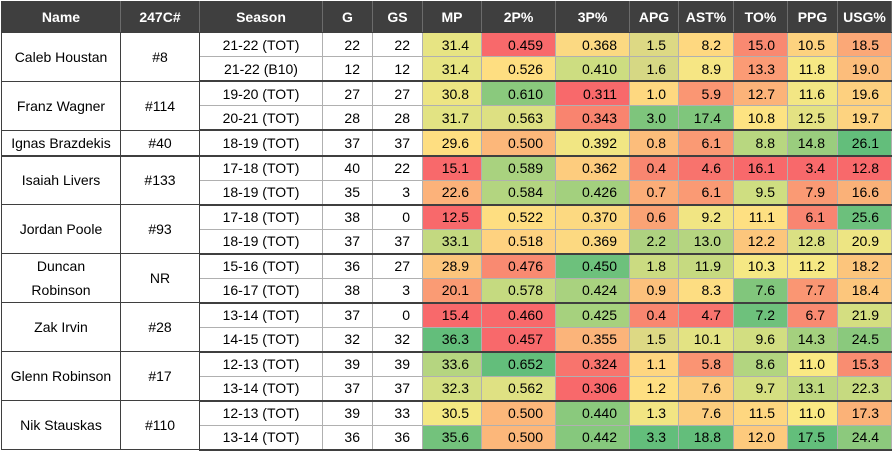 The image size is (894, 457). What do you see at coordinates (518, 315) in the screenshot?
I see `two-point-pct-cell: 0.460` at bounding box center [518, 315].